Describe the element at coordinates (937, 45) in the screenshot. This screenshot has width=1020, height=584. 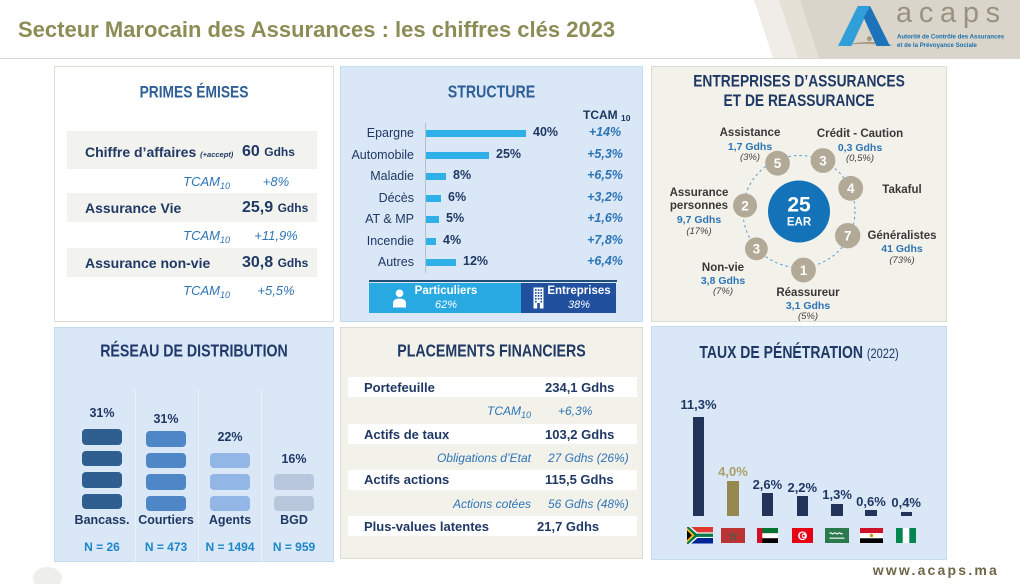
I see `svg-text: et de la Prévoyance Sociale` at that location.